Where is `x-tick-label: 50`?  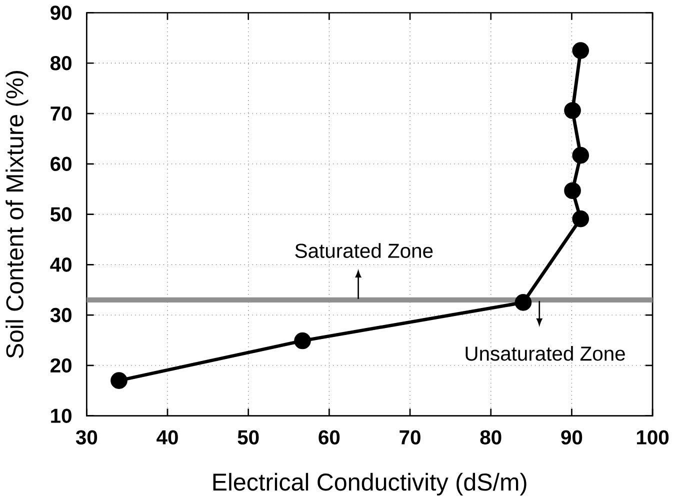
x-tick-label: 50 is located at coordinates (248, 437).